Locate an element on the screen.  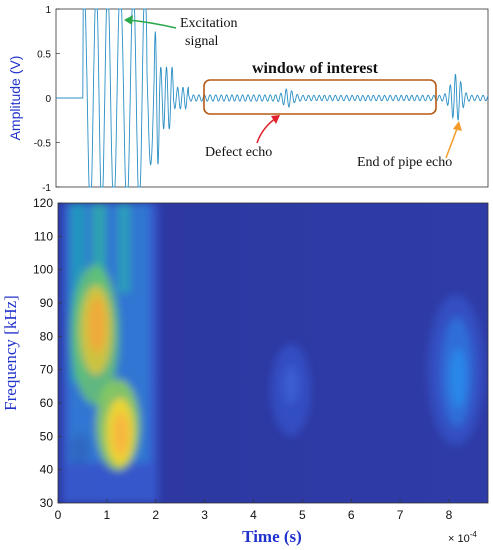
spectrogram-y-tick-label: 50 is located at coordinates (47, 436).